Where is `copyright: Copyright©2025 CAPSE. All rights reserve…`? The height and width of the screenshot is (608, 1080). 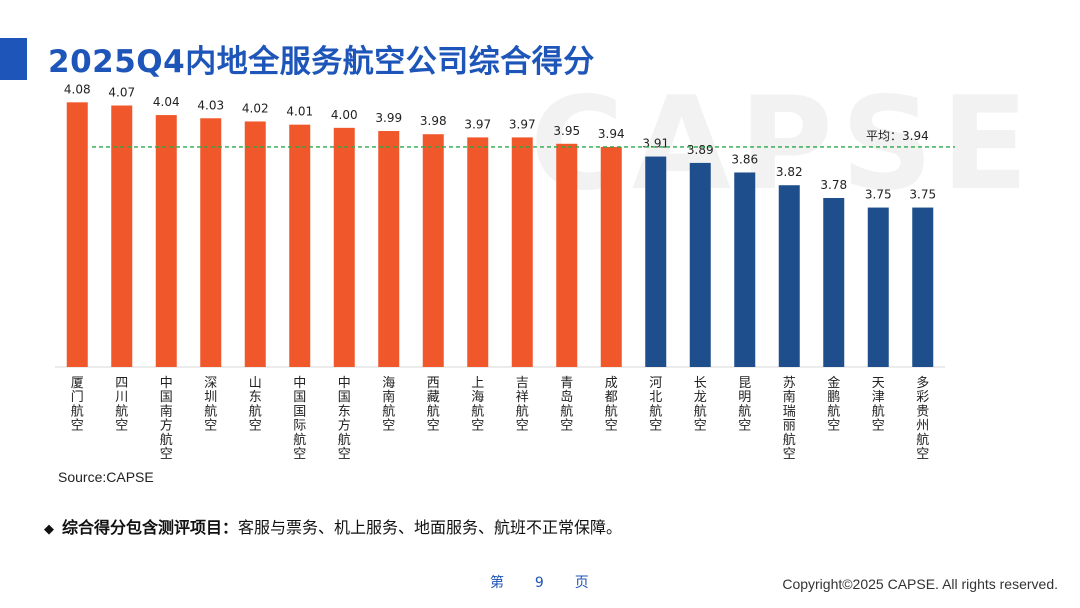
copyright: Copyright©2025 CAPSE. All rights reserve… is located at coordinates (920, 584).